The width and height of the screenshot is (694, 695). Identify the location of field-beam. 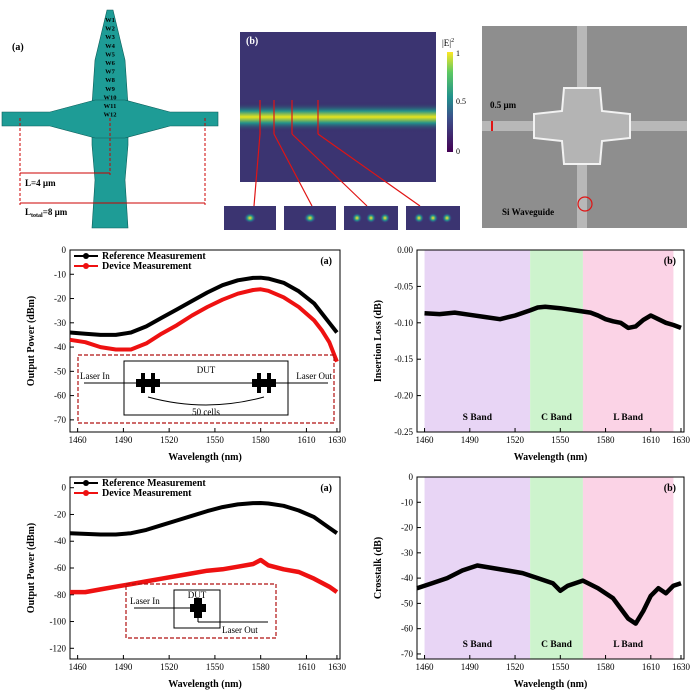
(338, 117).